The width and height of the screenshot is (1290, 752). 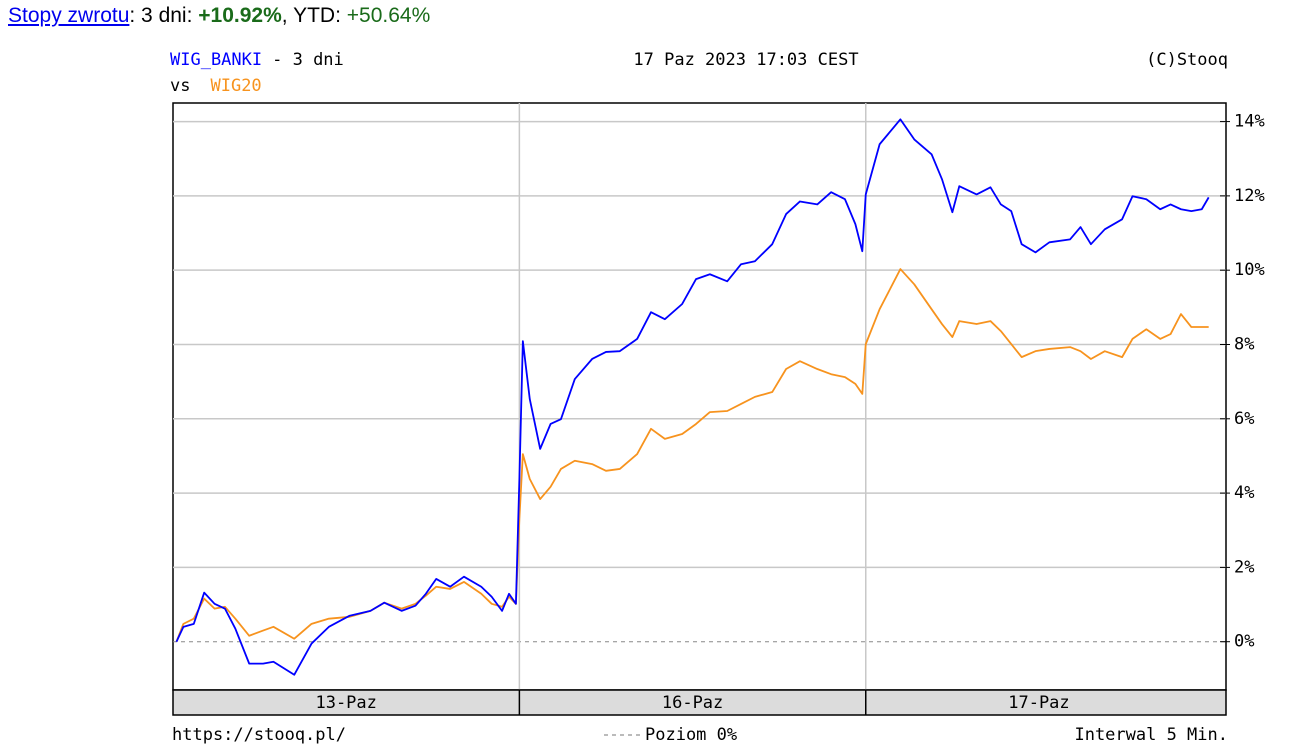 What do you see at coordinates (691, 735) in the screenshot?
I see `footer-level: Poziom 0%` at bounding box center [691, 735].